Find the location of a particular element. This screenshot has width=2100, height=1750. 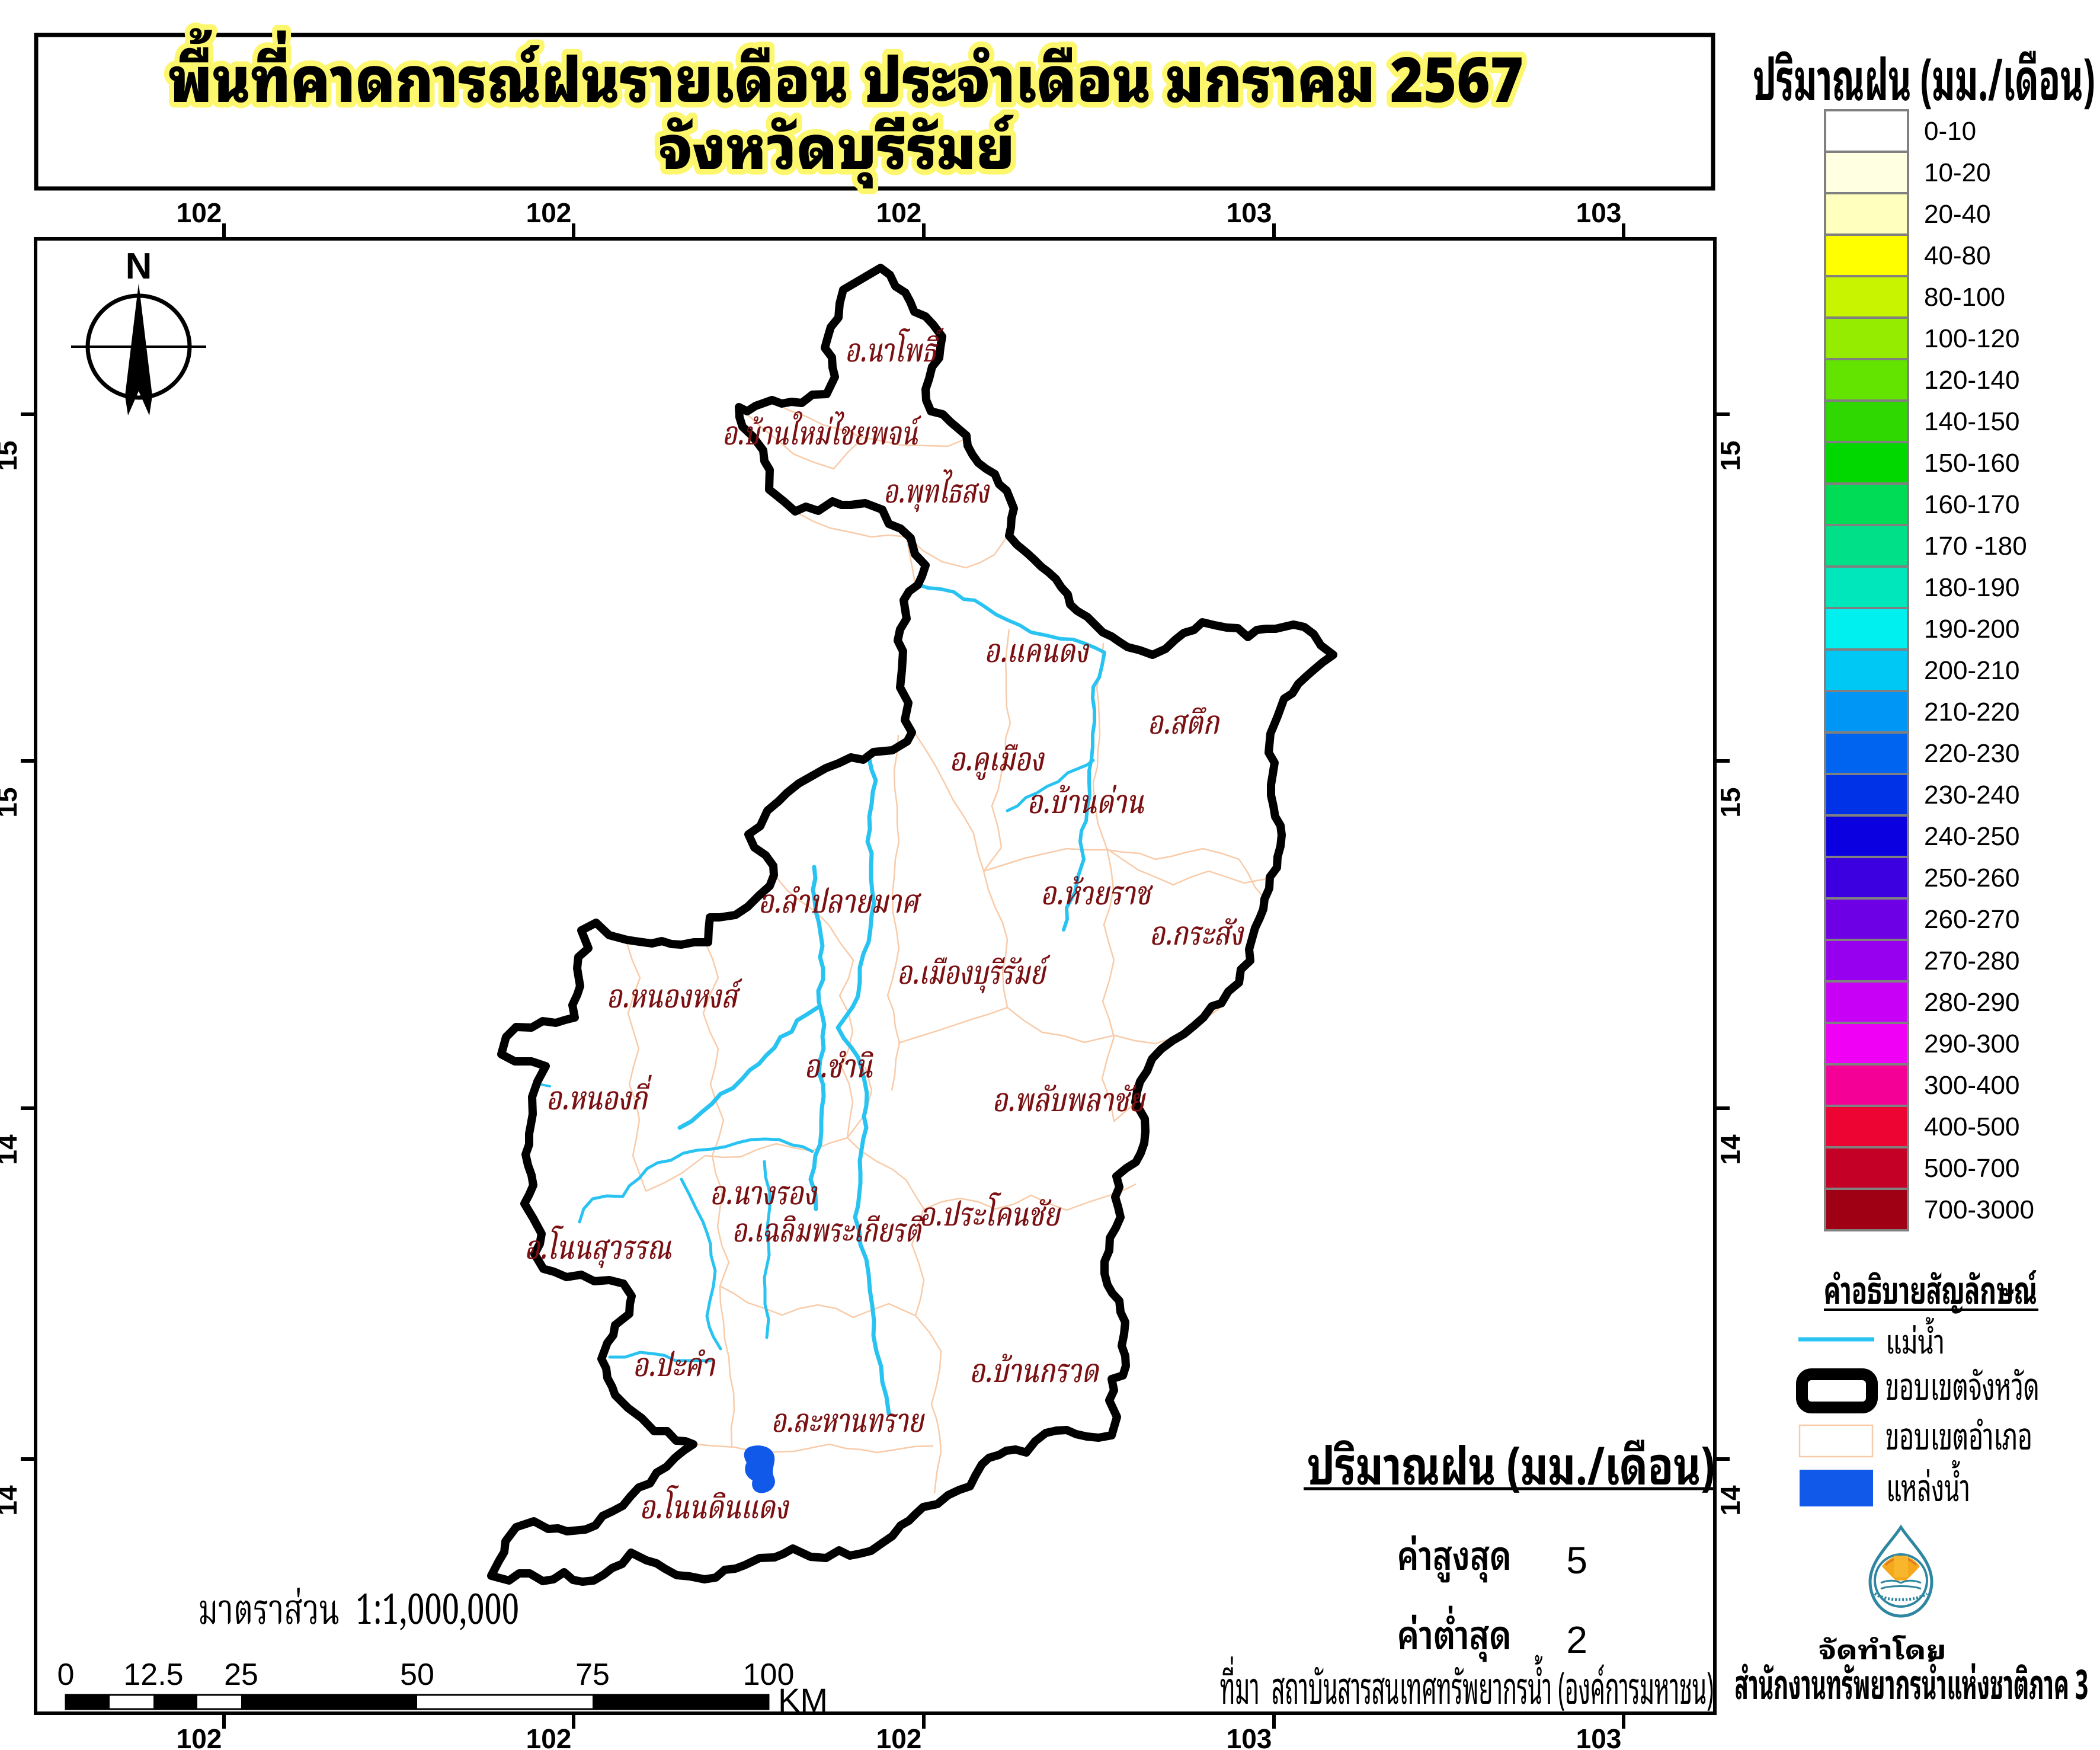

svg-text: 100 is located at coordinates (769, 1675).